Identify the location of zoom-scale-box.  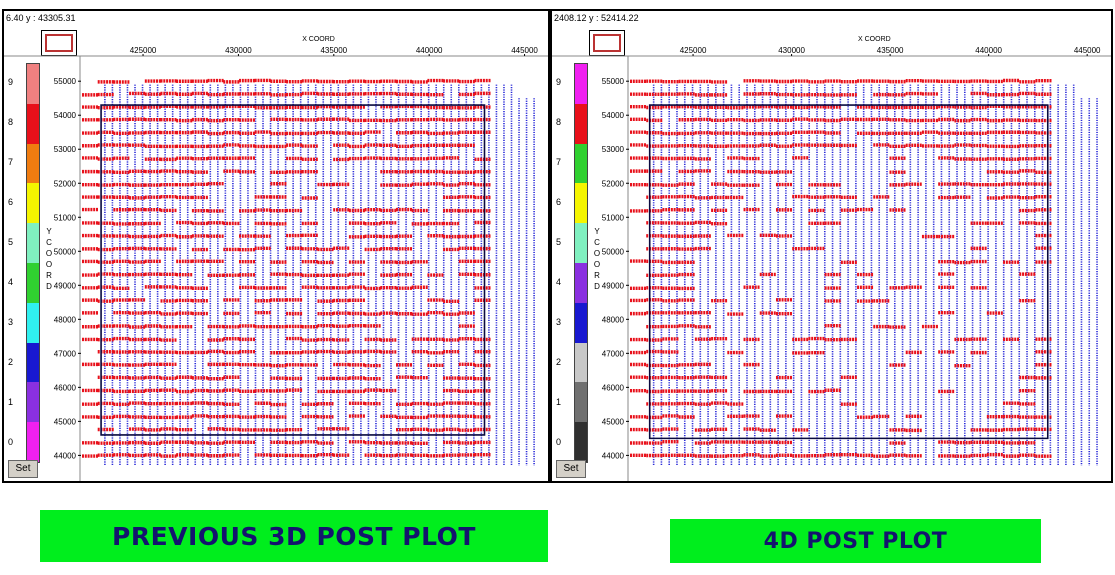
(607, 43).